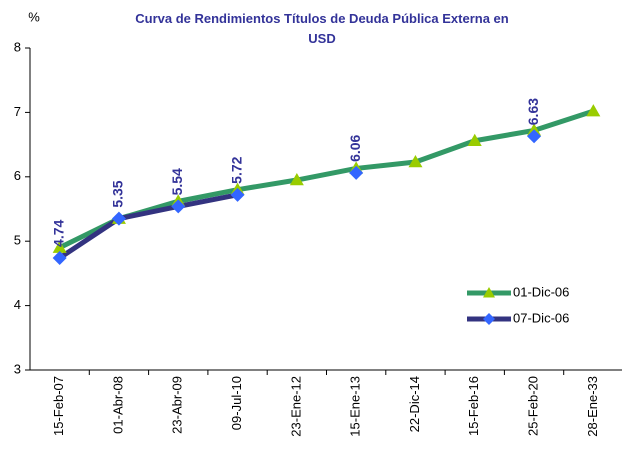 Image resolution: width=622 pixels, height=454 pixels. Describe the element at coordinates (473, 406) in the screenshot. I see `x-tick-label: 15-Feb-16` at that location.